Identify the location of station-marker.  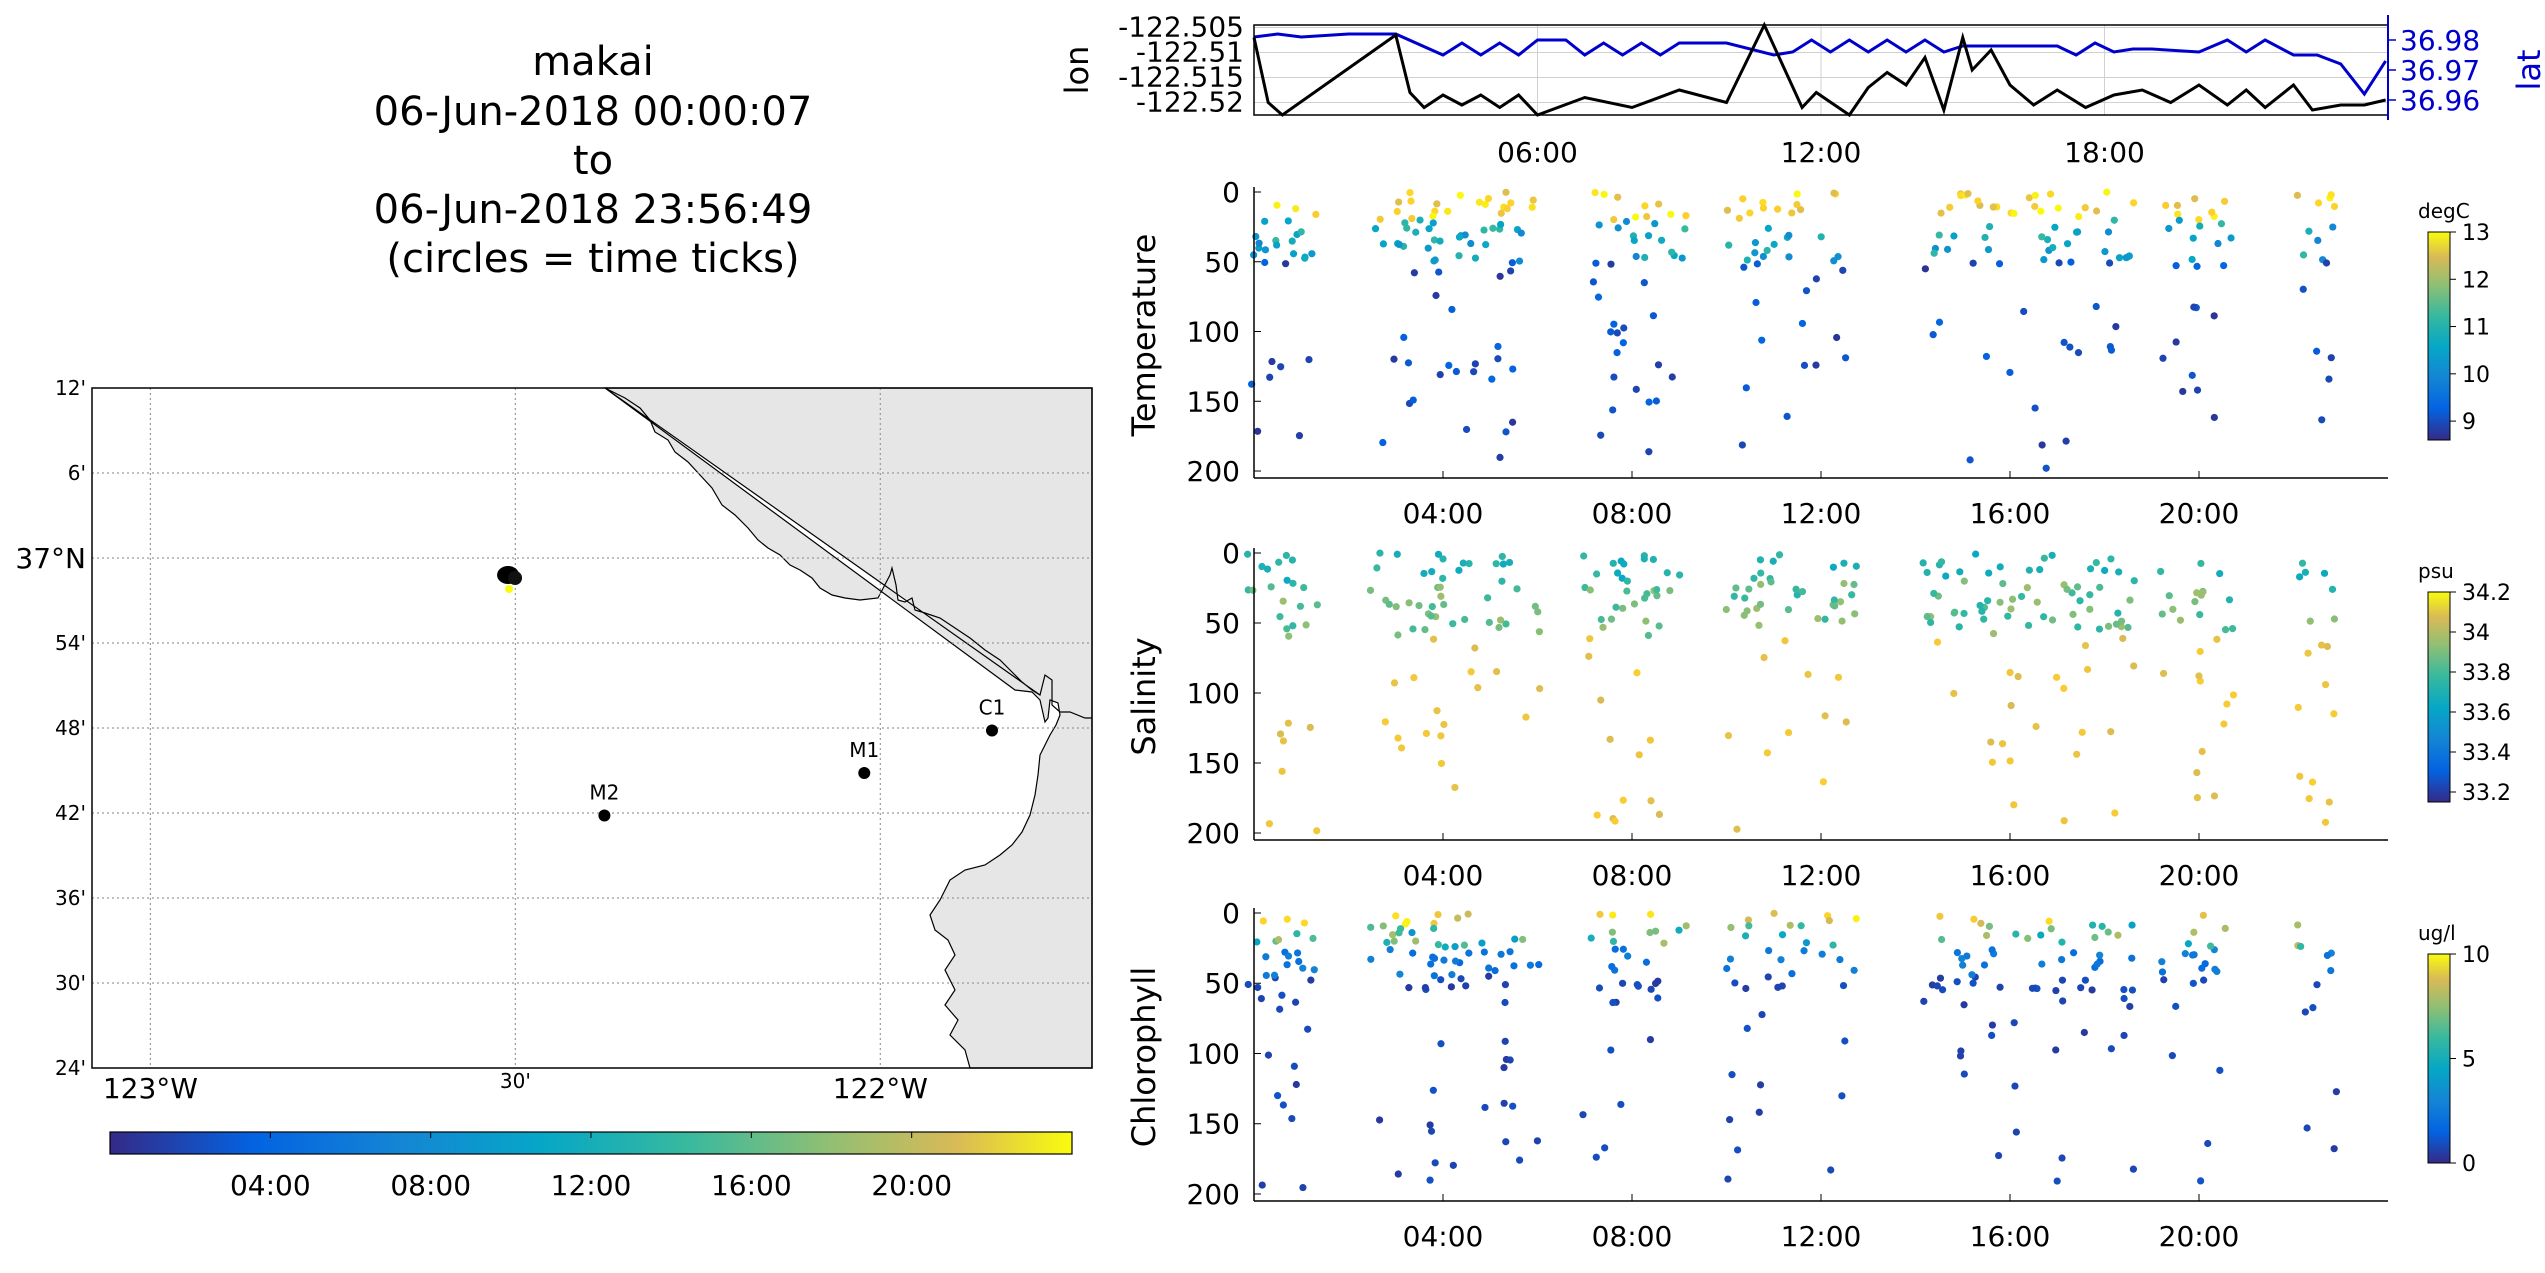
(864, 773).